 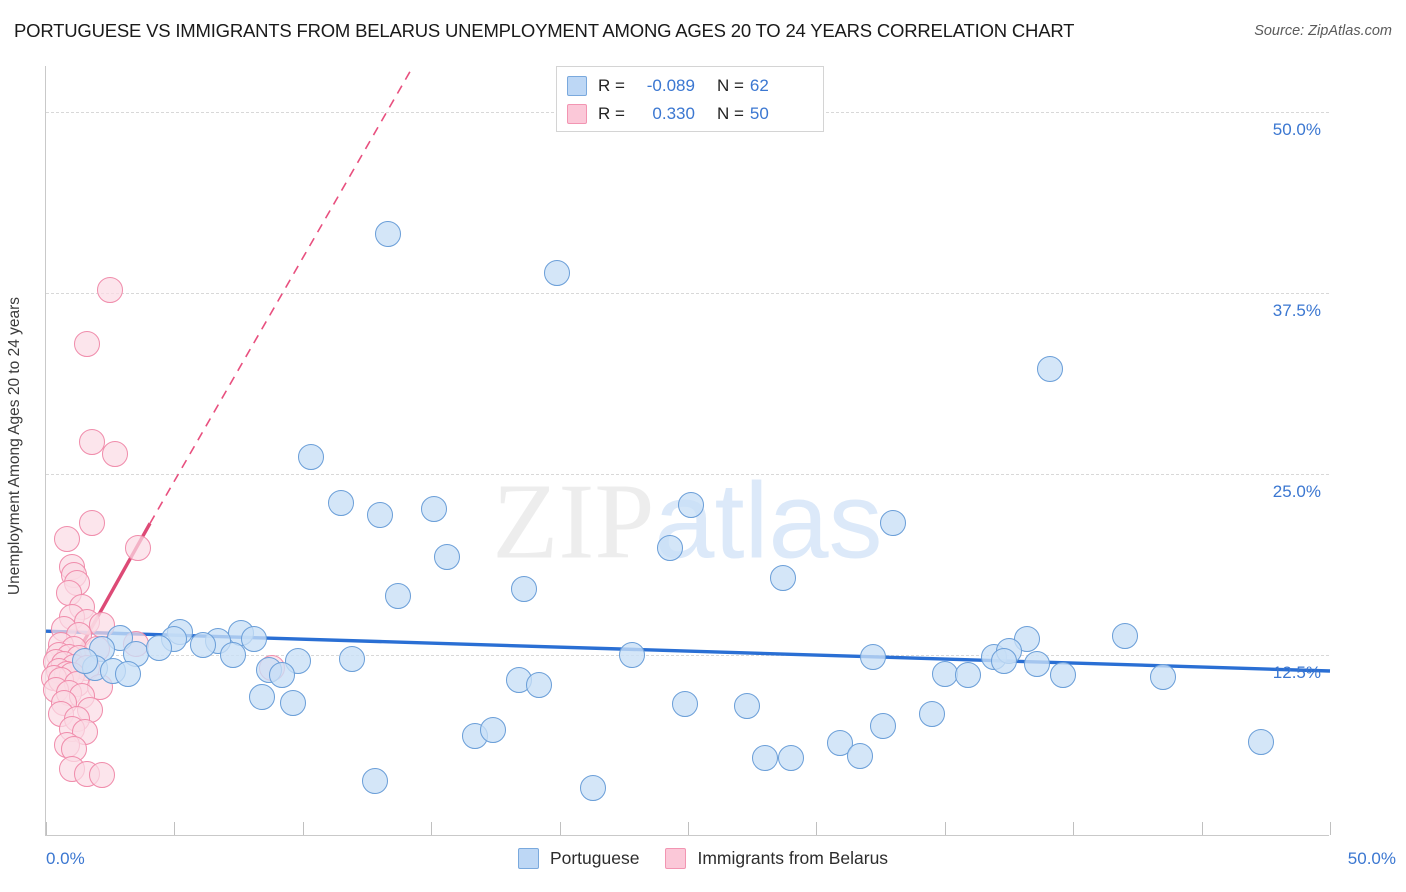 I want to click on legend-item-portuguese: Portuguese, so click(x=578, y=858).